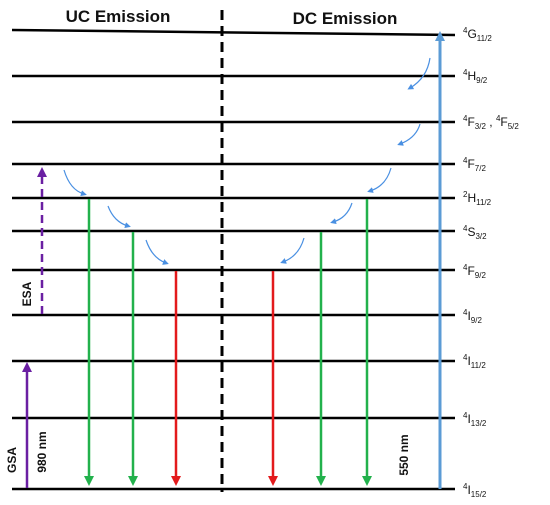 The image size is (550, 505). Describe the element at coordinates (118, 16) in the screenshot. I see `uc-emission-header: UC Emission` at that location.